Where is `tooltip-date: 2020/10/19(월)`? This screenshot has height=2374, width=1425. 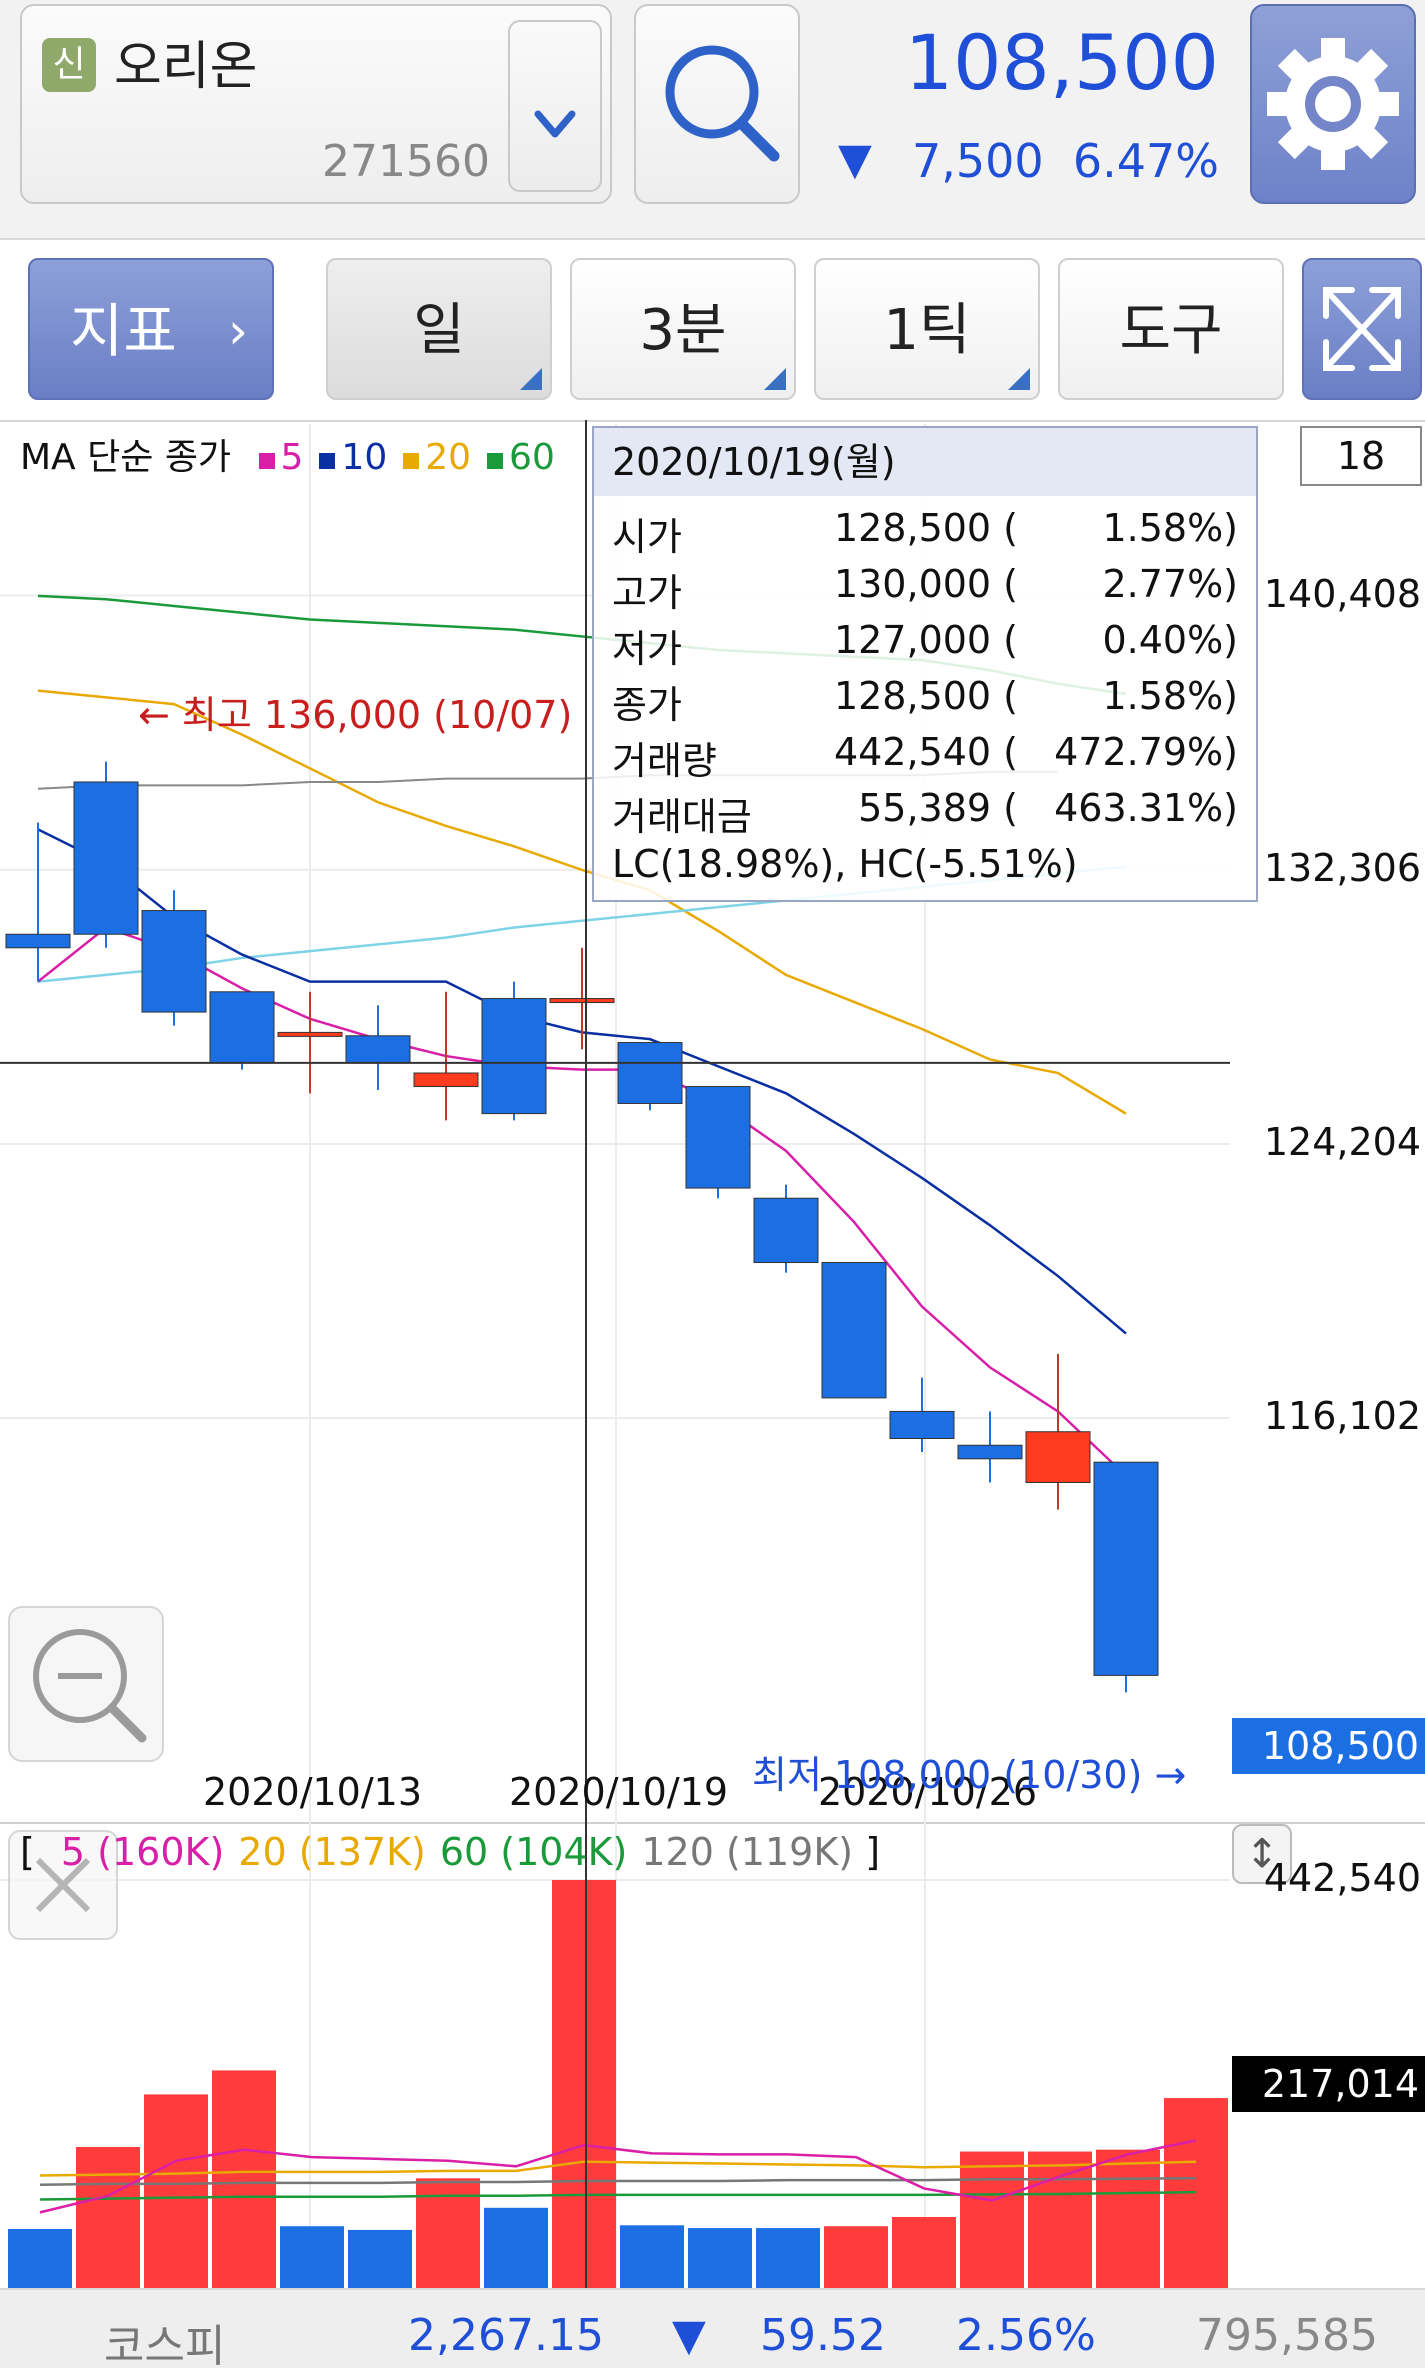
tooltip-date: 2020/10/19(월) is located at coordinates (925, 462).